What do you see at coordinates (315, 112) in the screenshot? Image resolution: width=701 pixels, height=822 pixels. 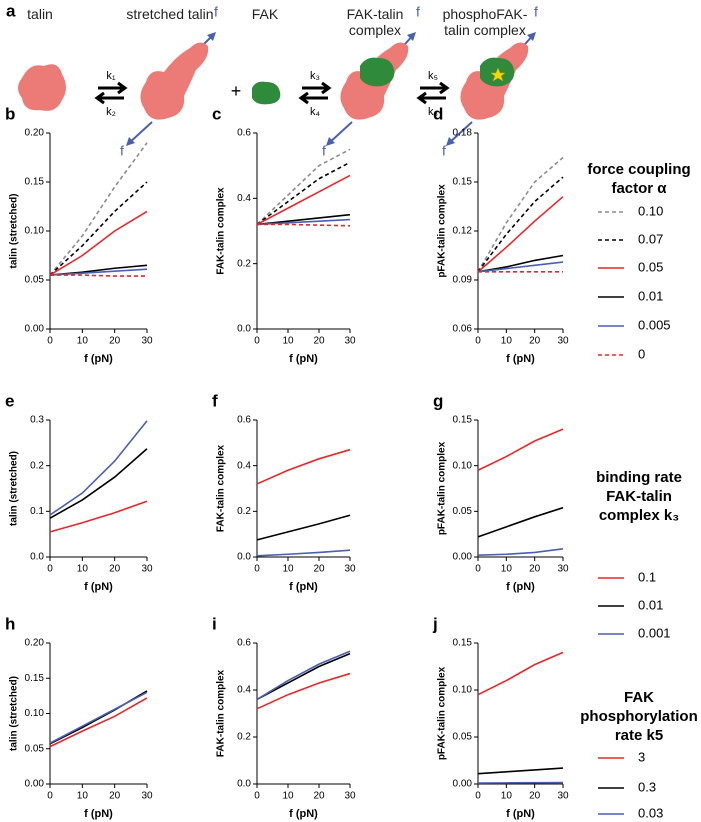 I see `rate-label: k₄` at bounding box center [315, 112].